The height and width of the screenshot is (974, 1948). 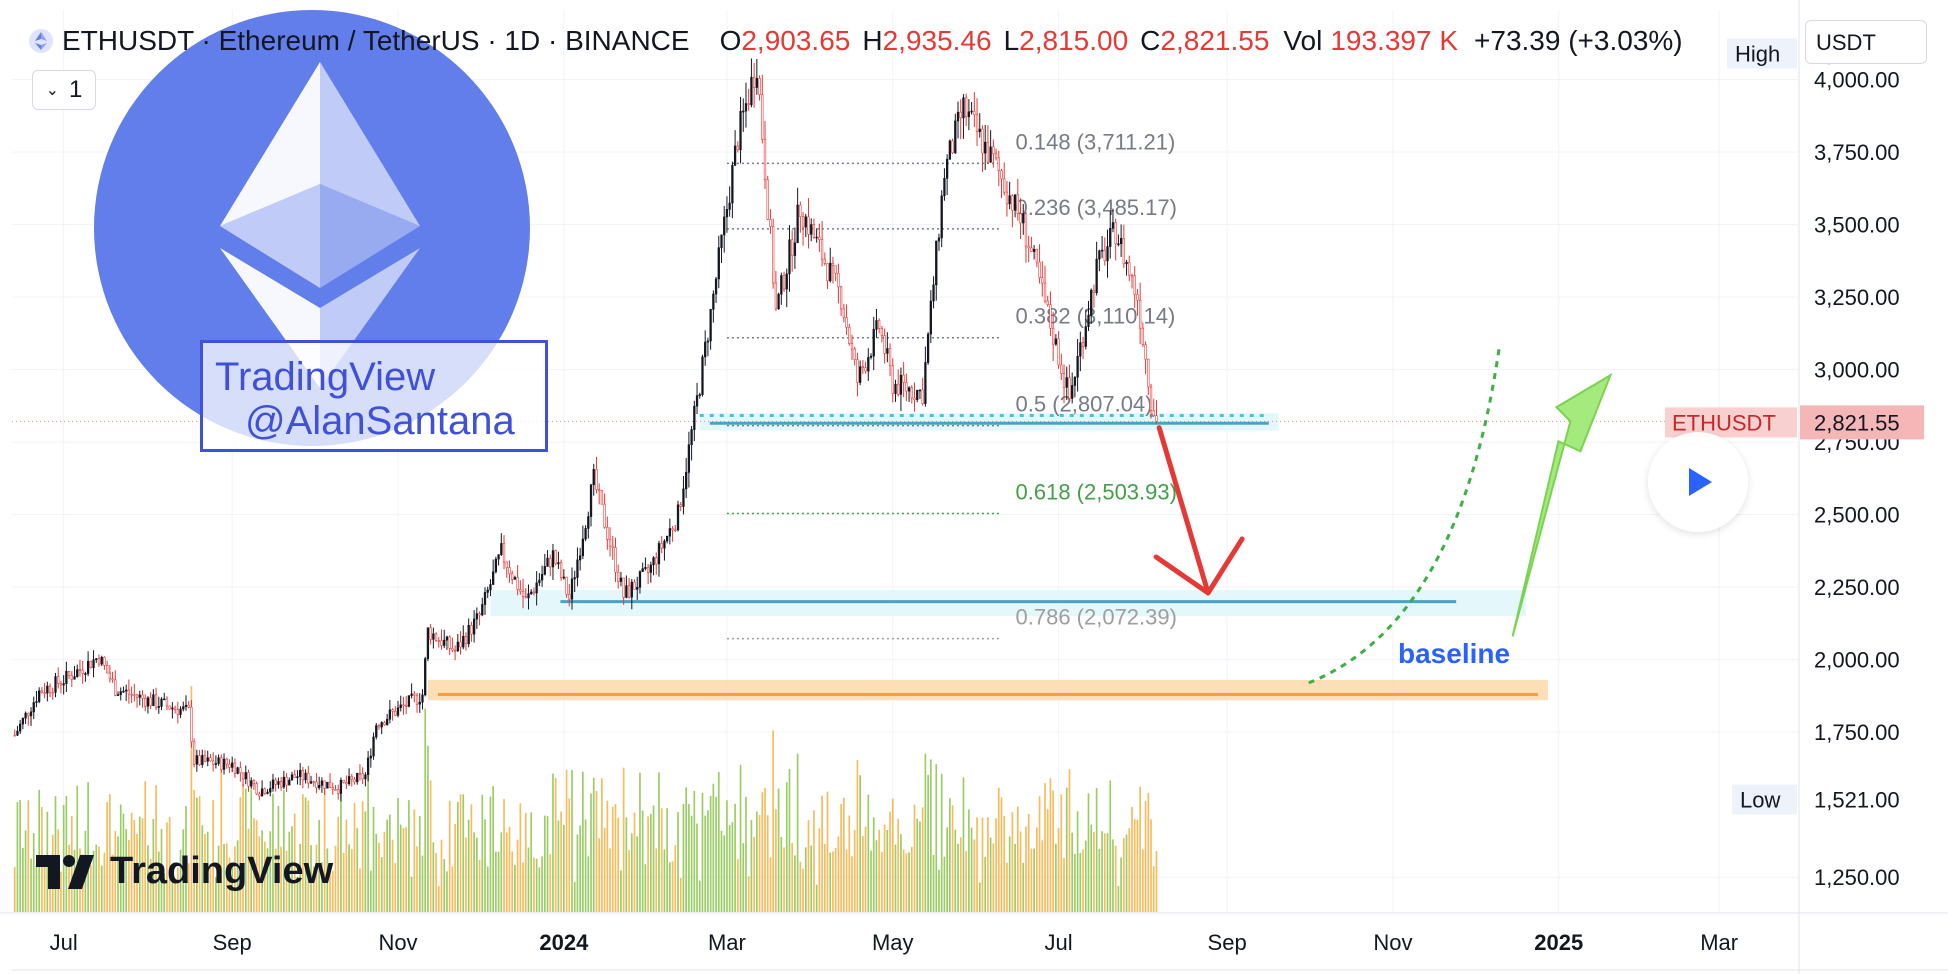 I want to click on close-value: 2,821.55, so click(x=1215, y=40).